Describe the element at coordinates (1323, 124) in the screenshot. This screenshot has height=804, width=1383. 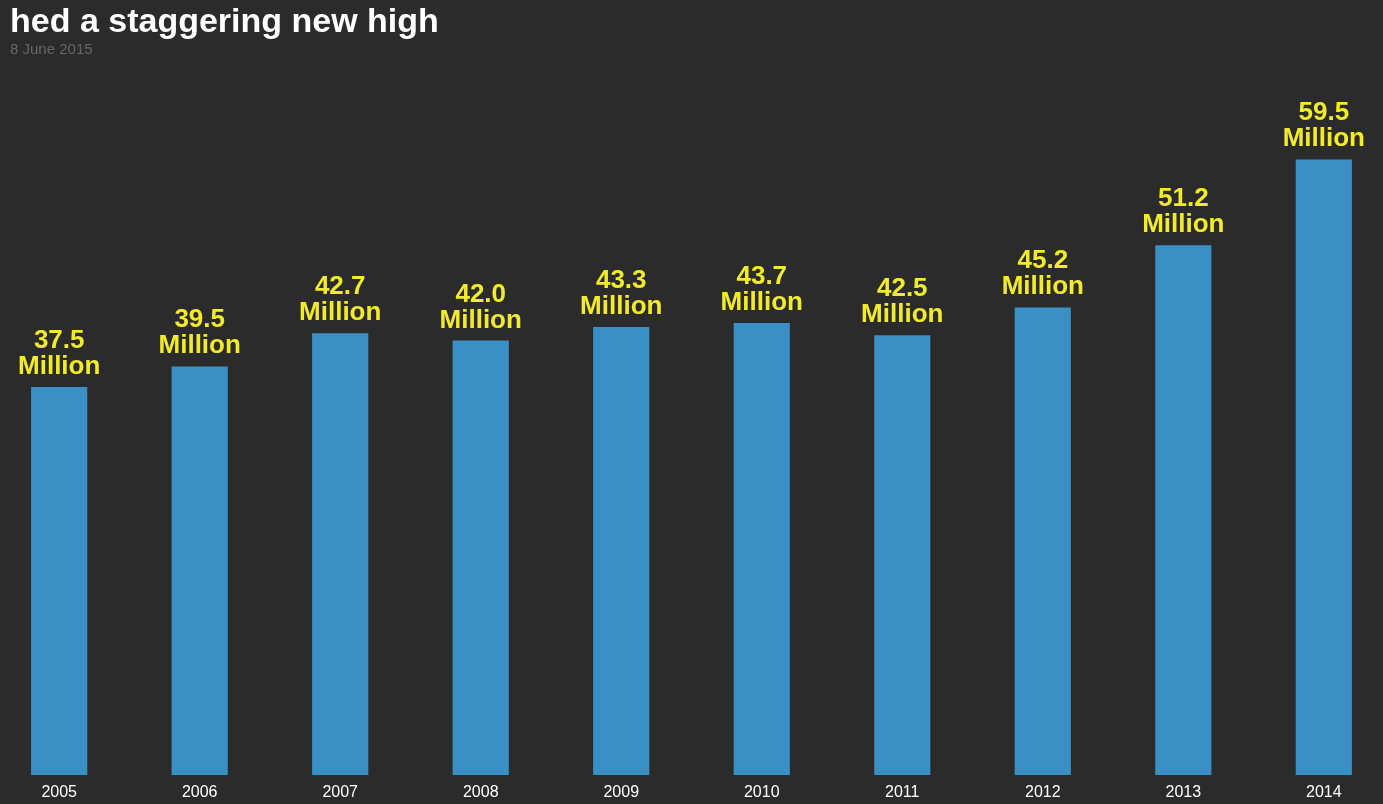
I see `data-label: 59.5 Million` at that location.